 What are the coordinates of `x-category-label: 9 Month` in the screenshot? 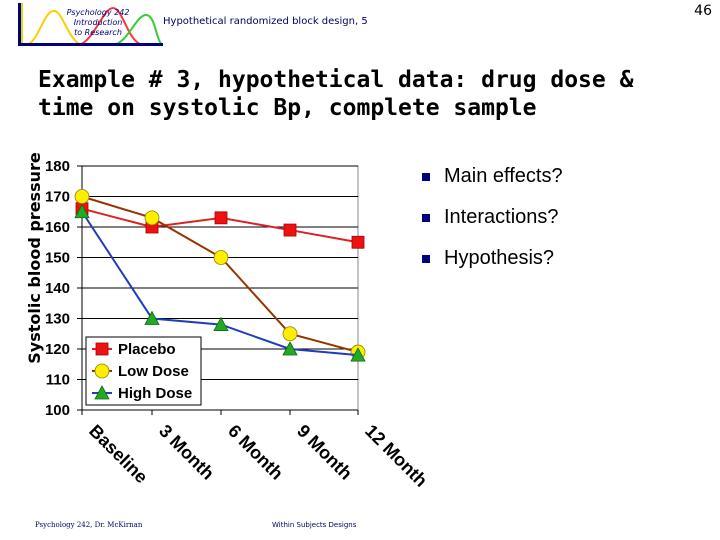 It's located at (324, 452).